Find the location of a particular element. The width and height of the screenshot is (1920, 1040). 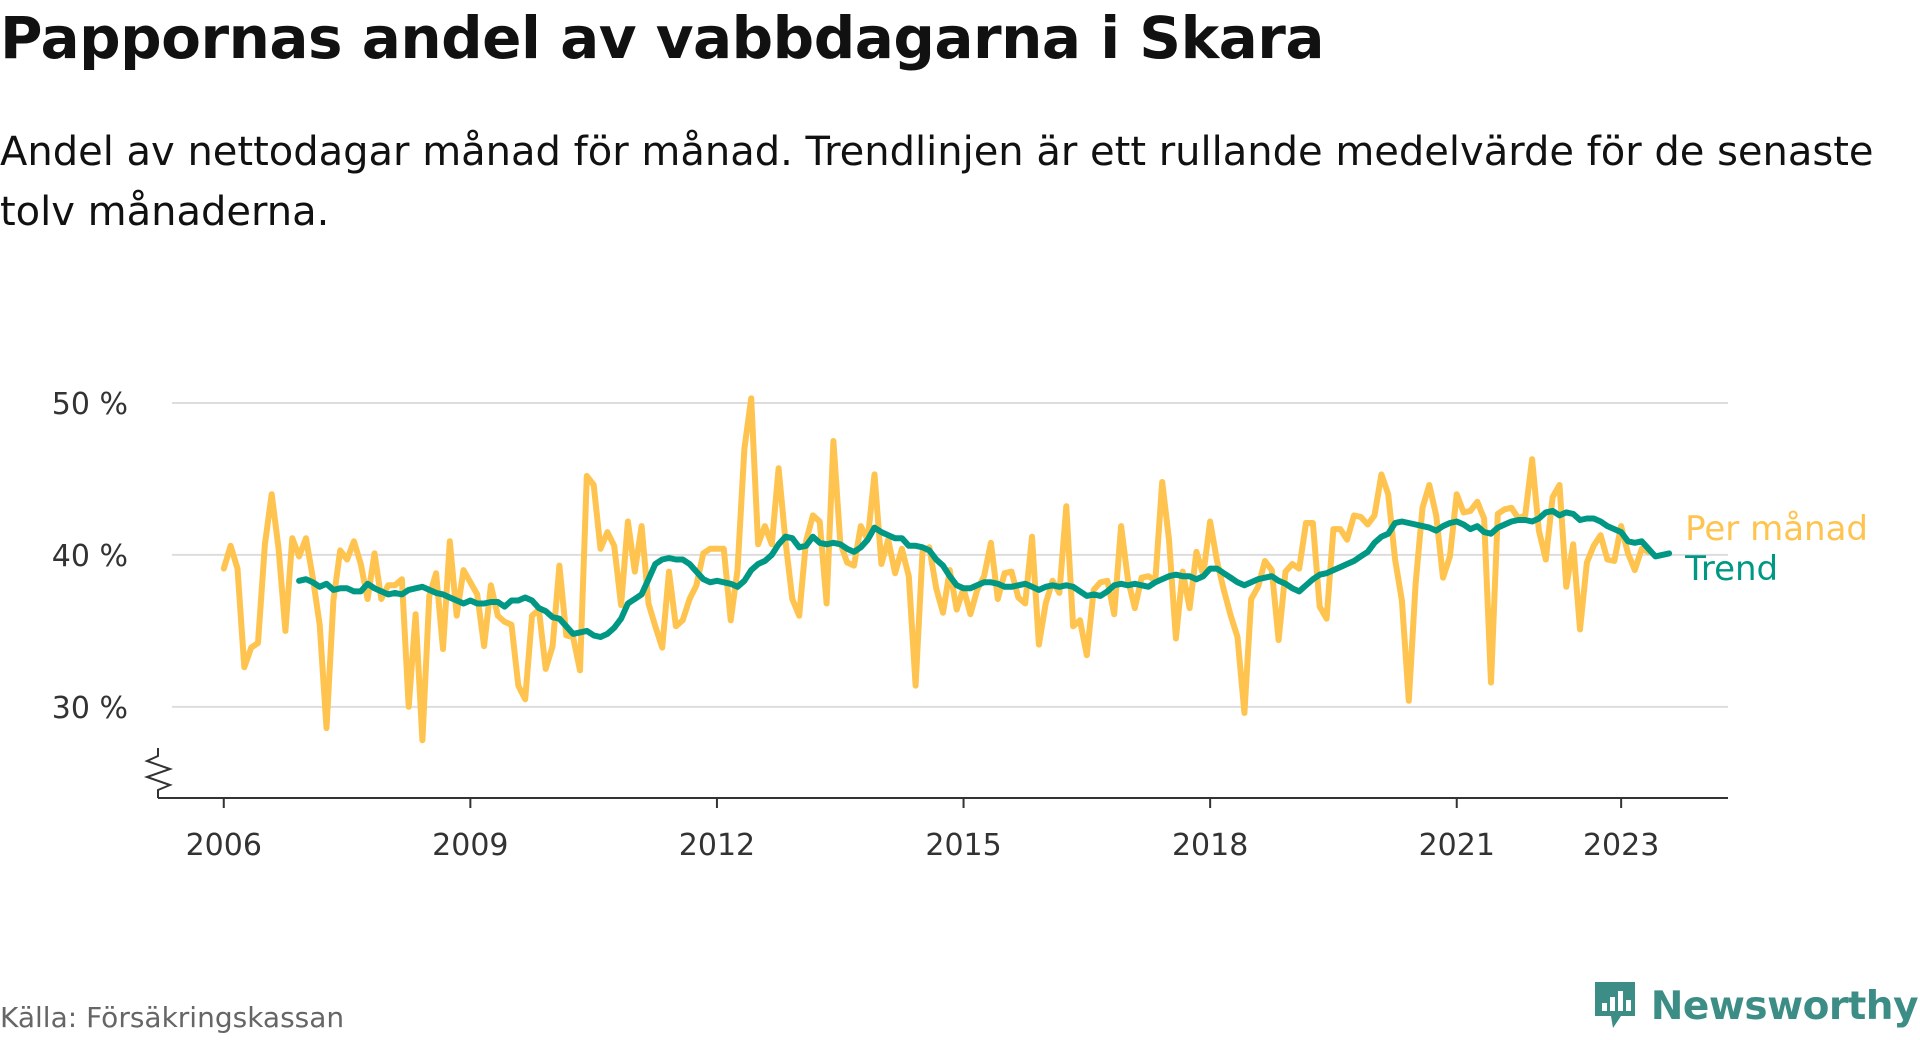

x-tick-label: 2012 is located at coordinates (717, 845).